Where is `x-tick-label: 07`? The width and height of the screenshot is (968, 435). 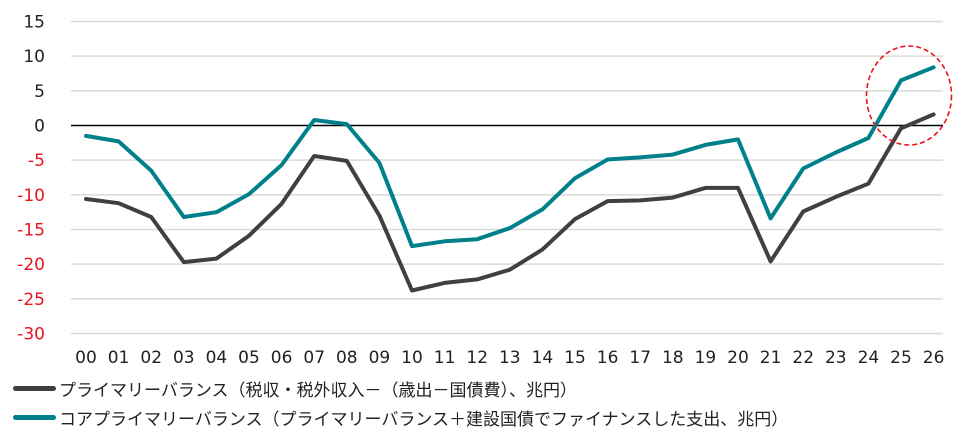 x-tick-label: 07 is located at coordinates (314, 358).